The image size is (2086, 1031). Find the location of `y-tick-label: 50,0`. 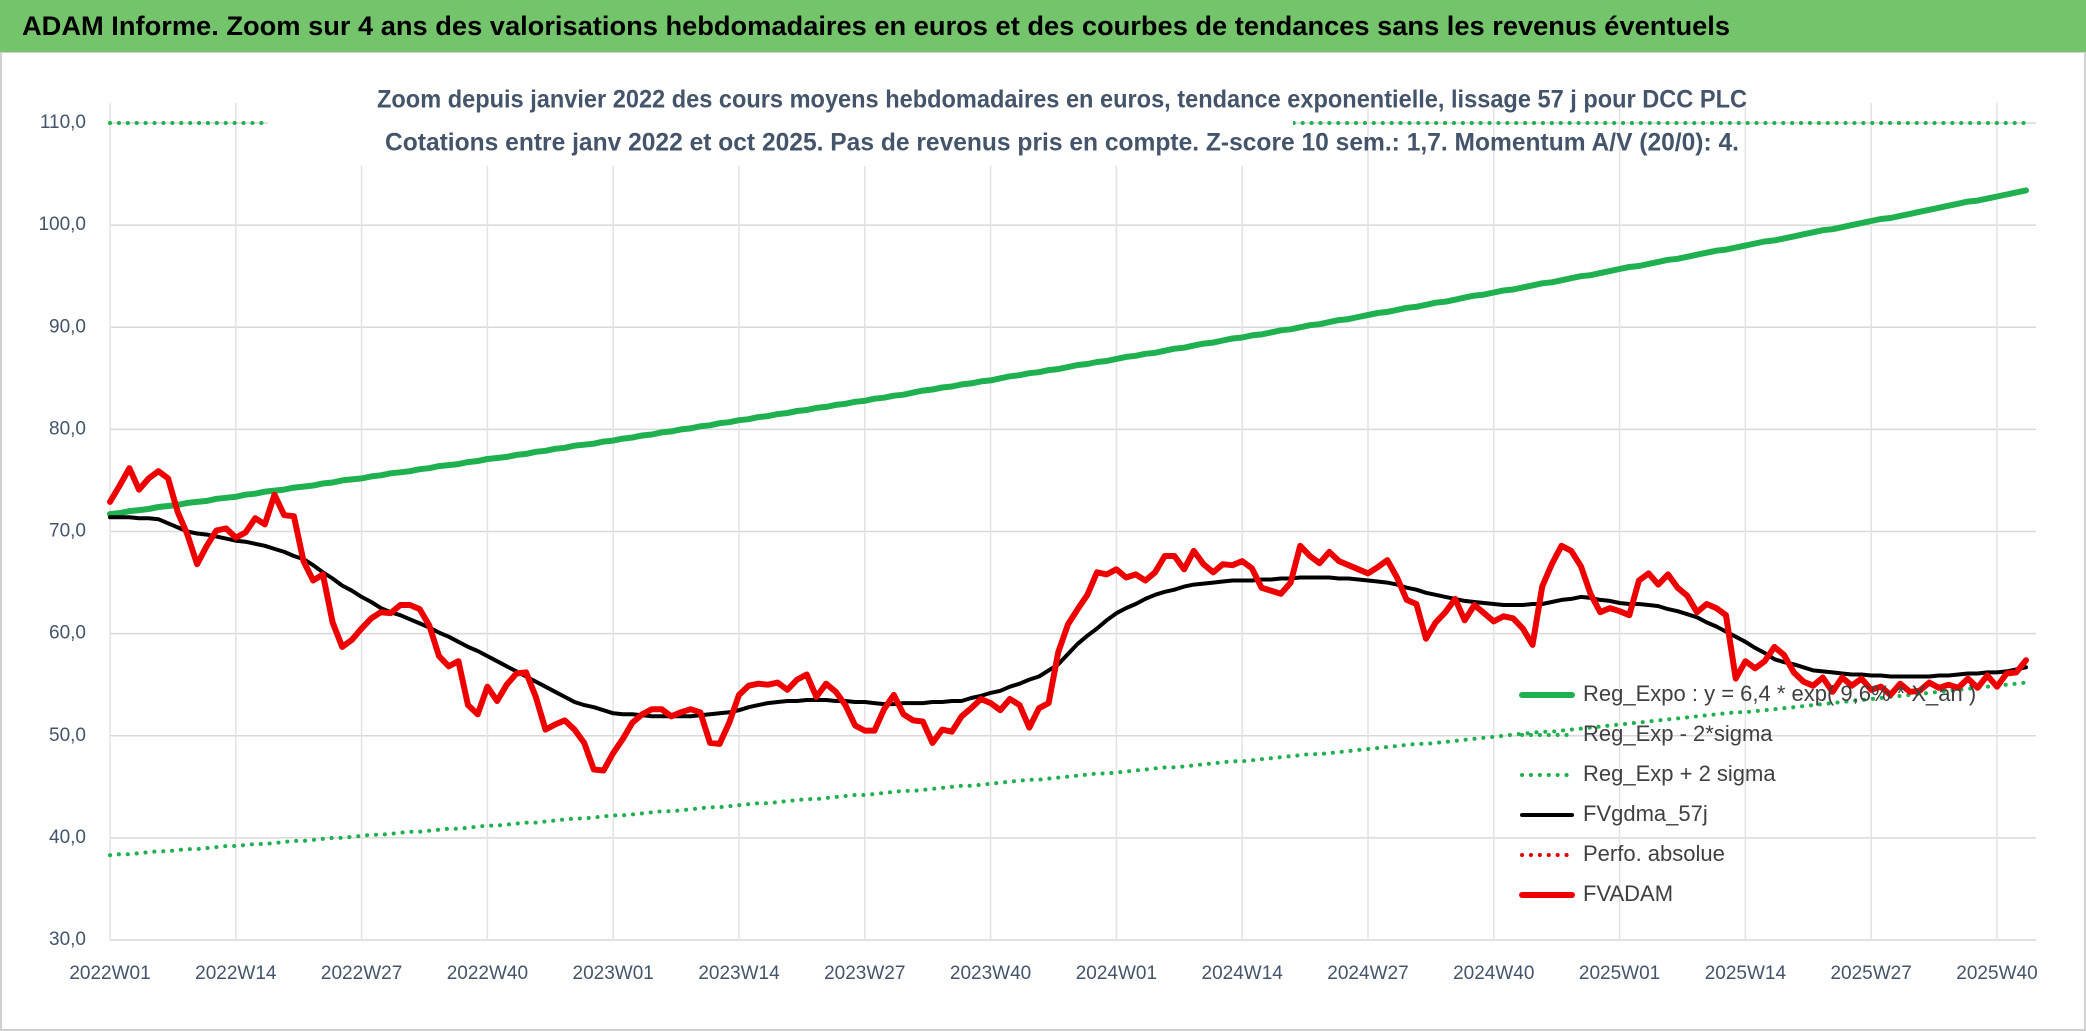

y-tick-label: 50,0 is located at coordinates (67, 735).